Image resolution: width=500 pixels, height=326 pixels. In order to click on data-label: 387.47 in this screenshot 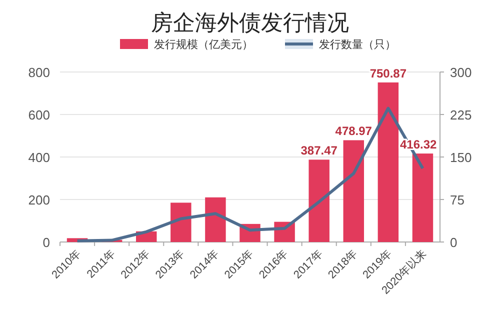, I will do `click(319, 151)`.